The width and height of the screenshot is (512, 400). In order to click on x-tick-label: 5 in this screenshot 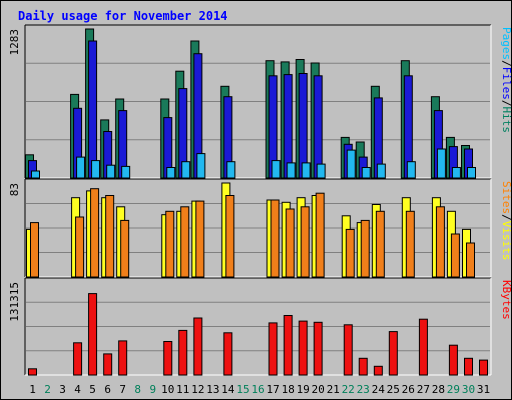, I will do `click(92, 389)`.